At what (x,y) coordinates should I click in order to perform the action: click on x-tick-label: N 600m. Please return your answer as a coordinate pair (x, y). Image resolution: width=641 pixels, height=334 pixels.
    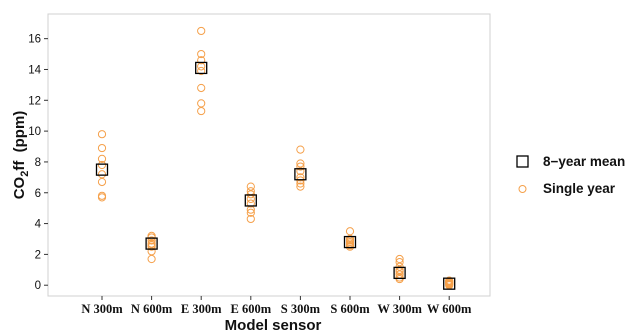
    Looking at the image, I should click on (152, 309).